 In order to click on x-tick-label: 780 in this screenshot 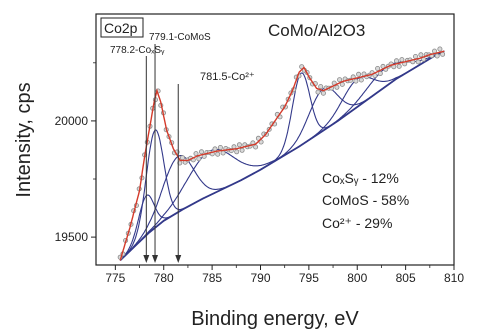, I will do `click(164, 278)`.